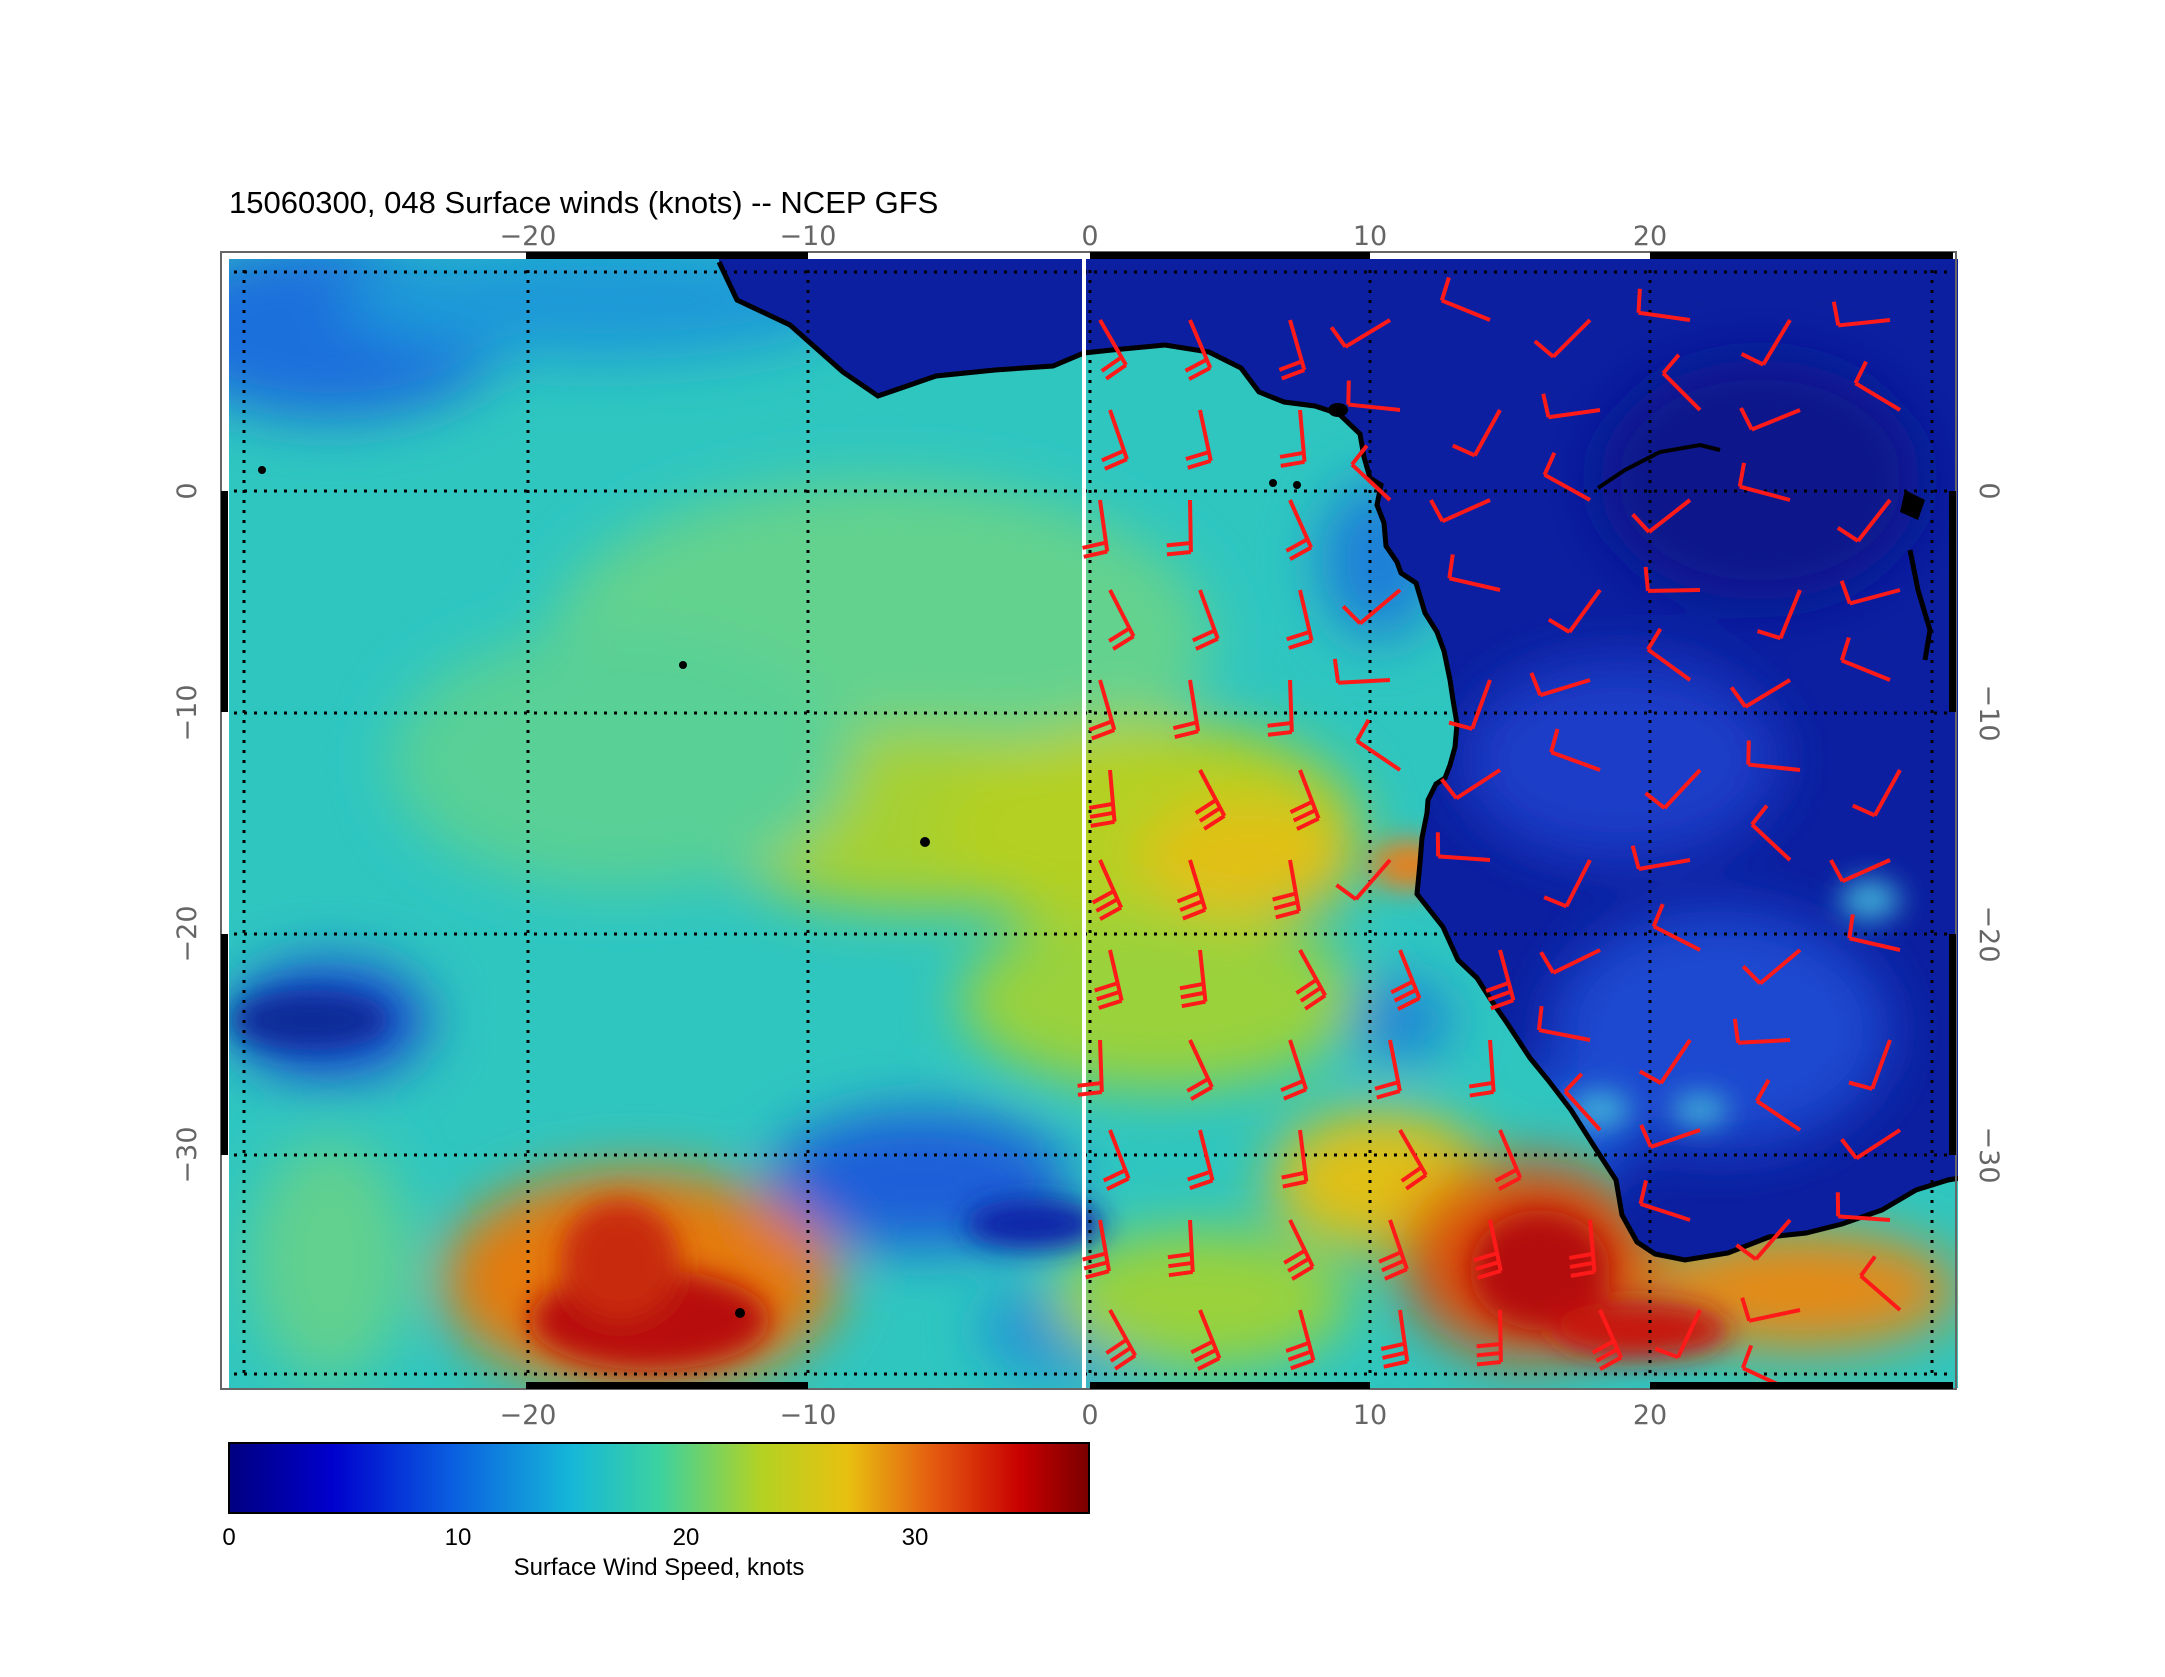  Describe the element at coordinates (925, 842) in the screenshot. I see `island-ascension` at that location.